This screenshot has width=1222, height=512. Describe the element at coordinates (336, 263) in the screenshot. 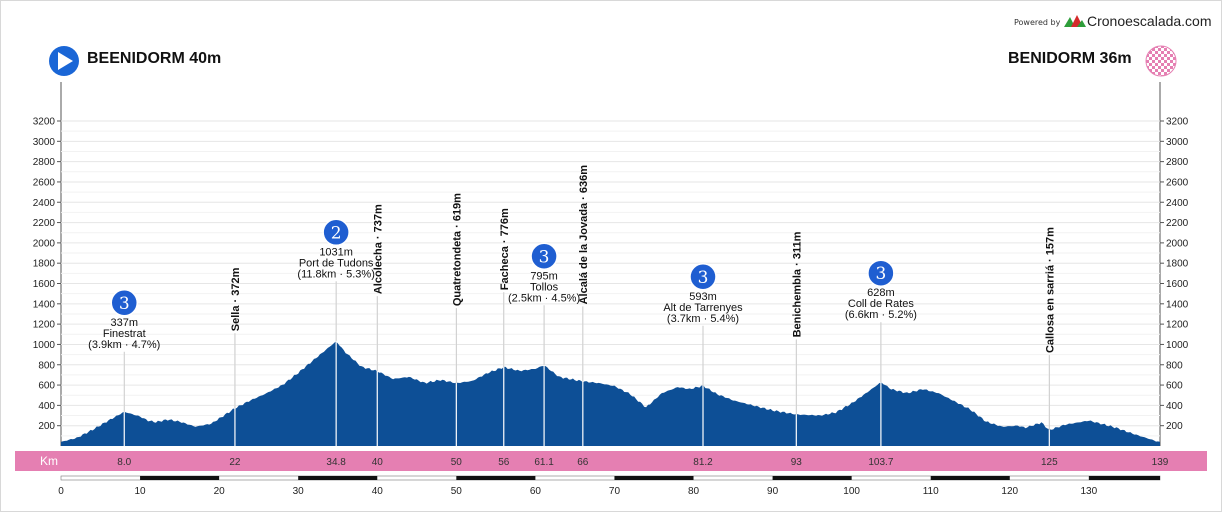

I see `climb-name-label: Port de Tudons` at that location.